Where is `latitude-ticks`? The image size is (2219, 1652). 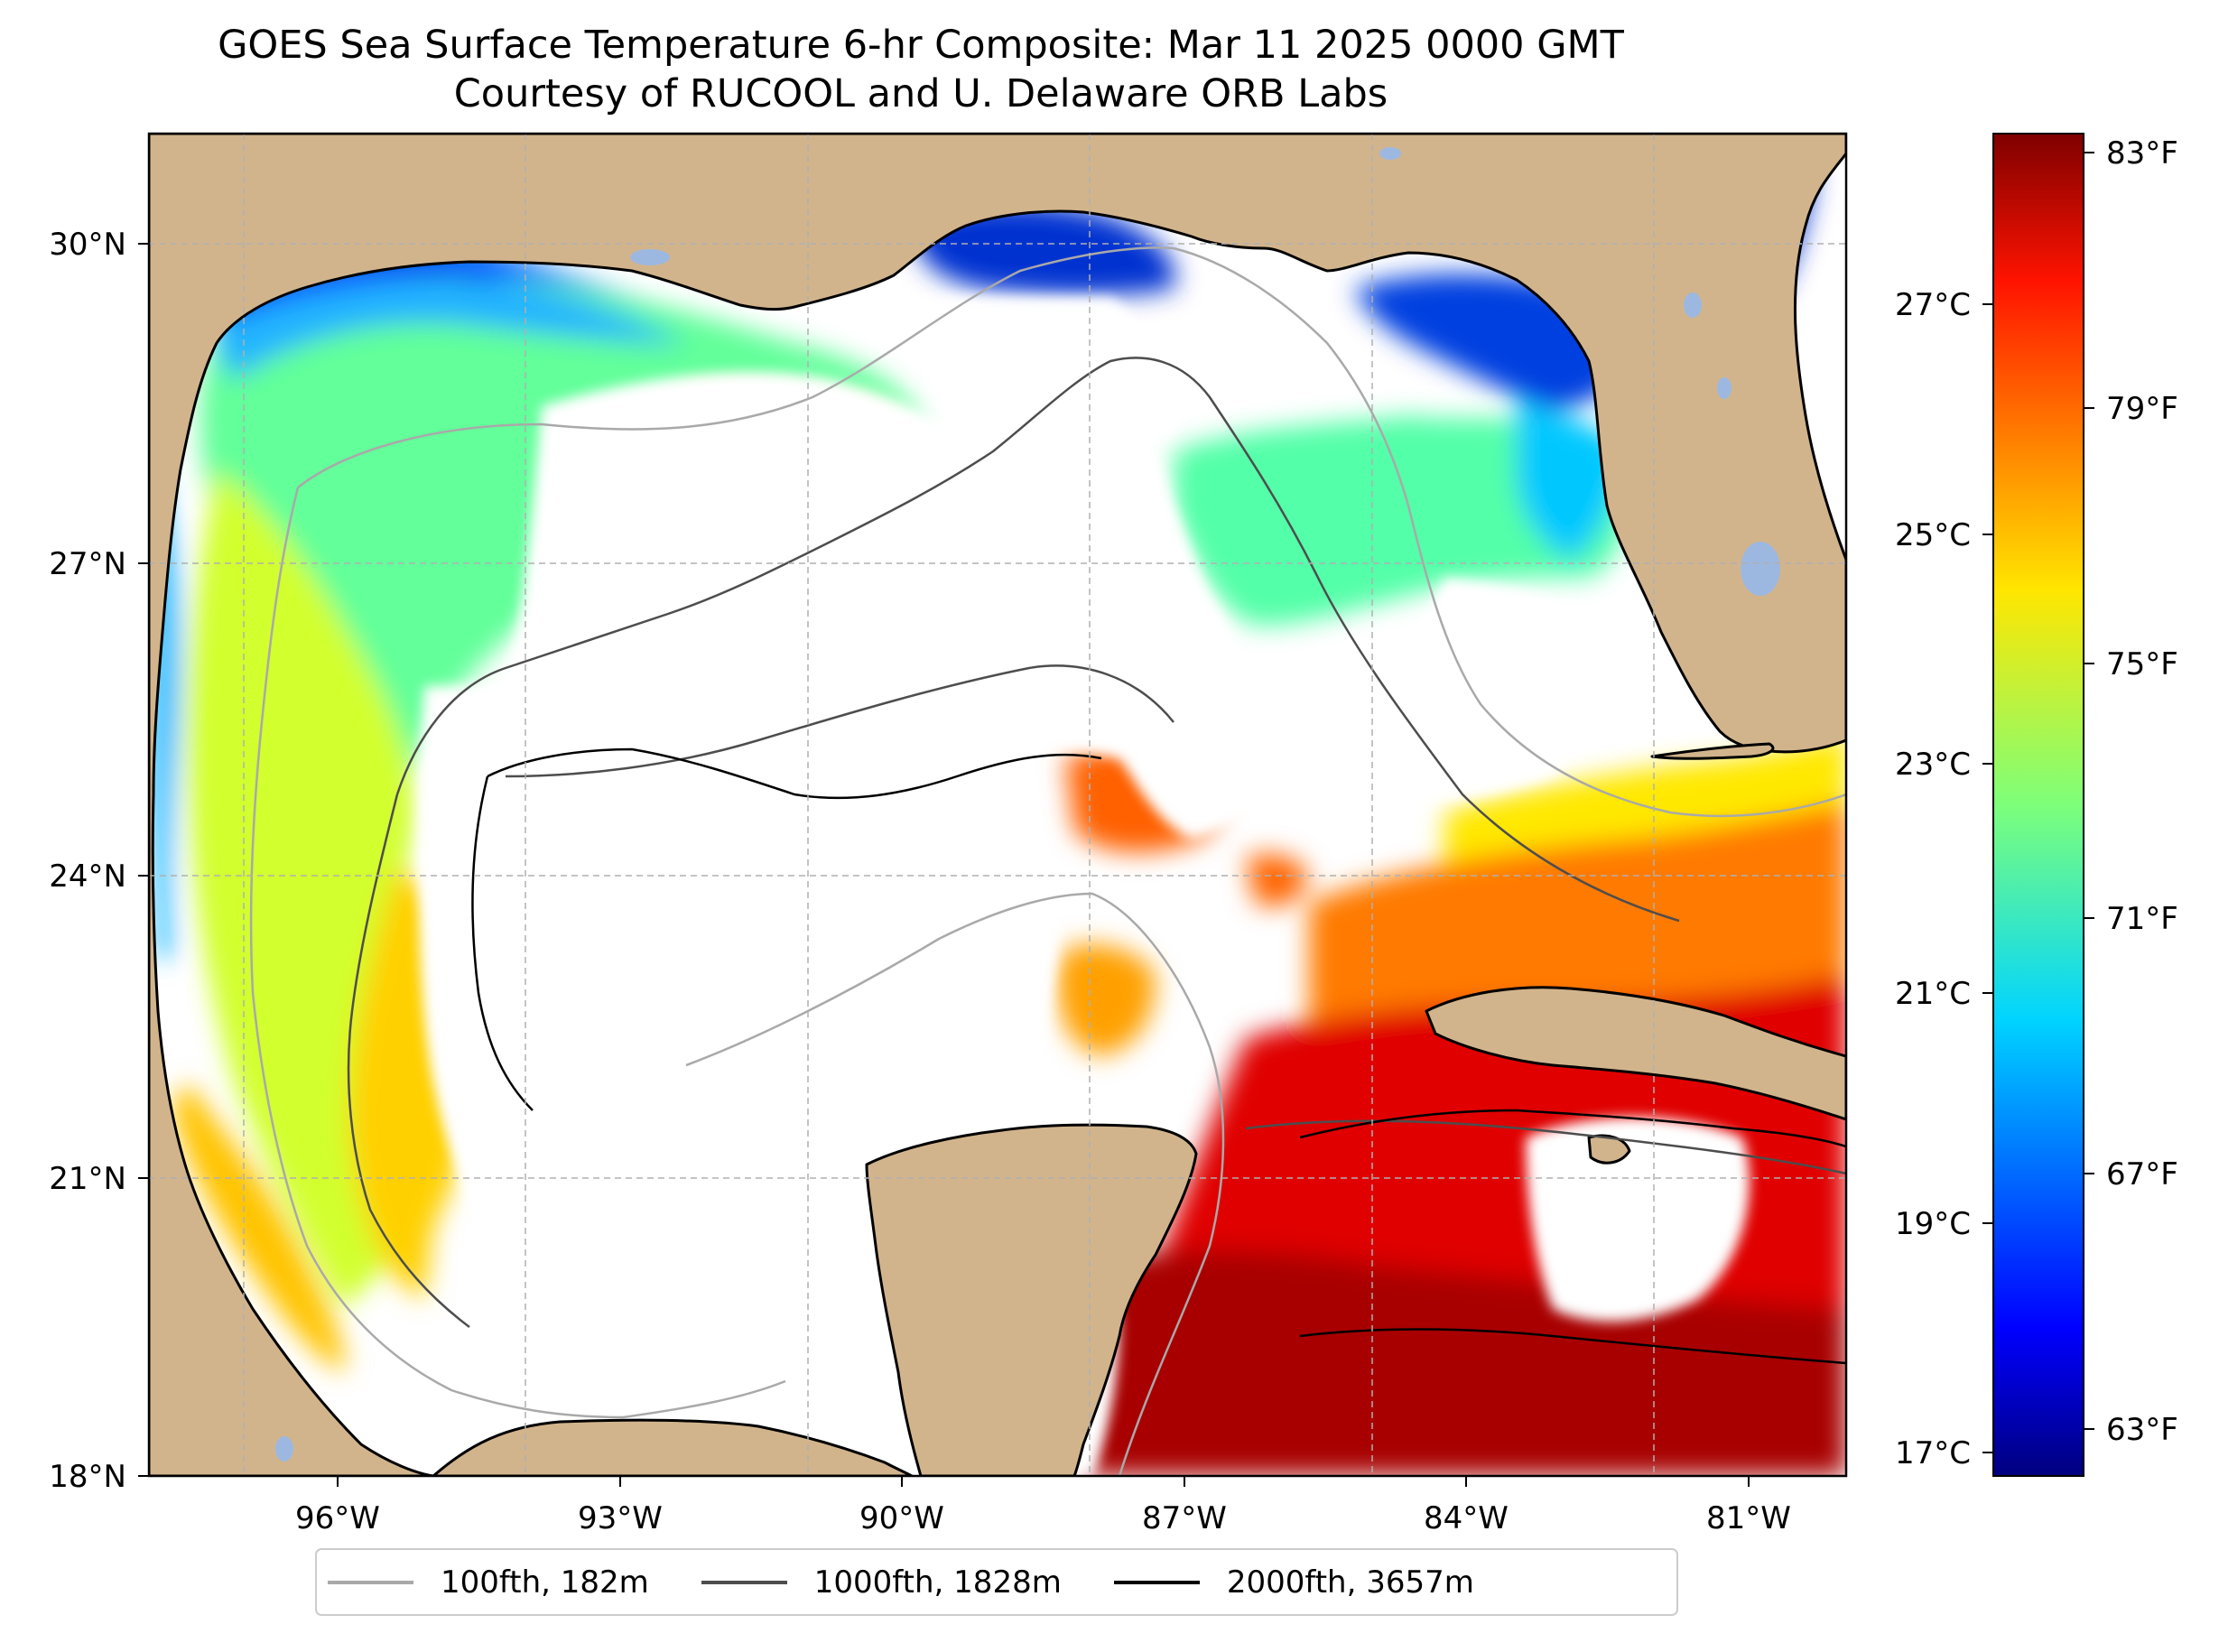
latitude-ticks is located at coordinates (143, 860).